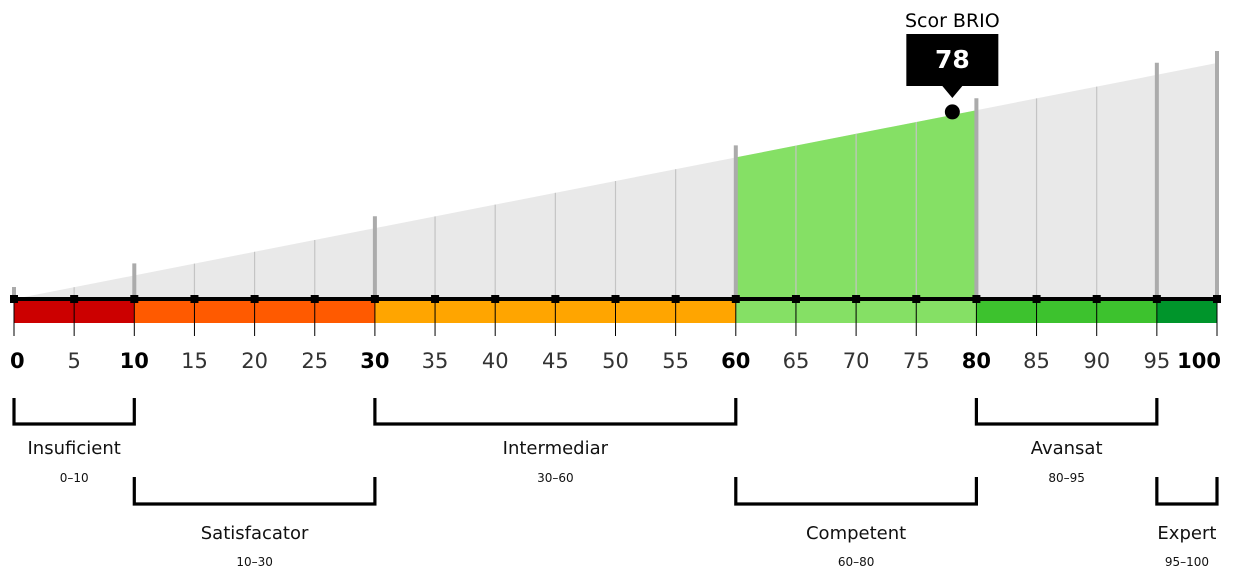  What do you see at coordinates (374, 361) in the screenshot?
I see `tick-label-30: 30` at bounding box center [374, 361].